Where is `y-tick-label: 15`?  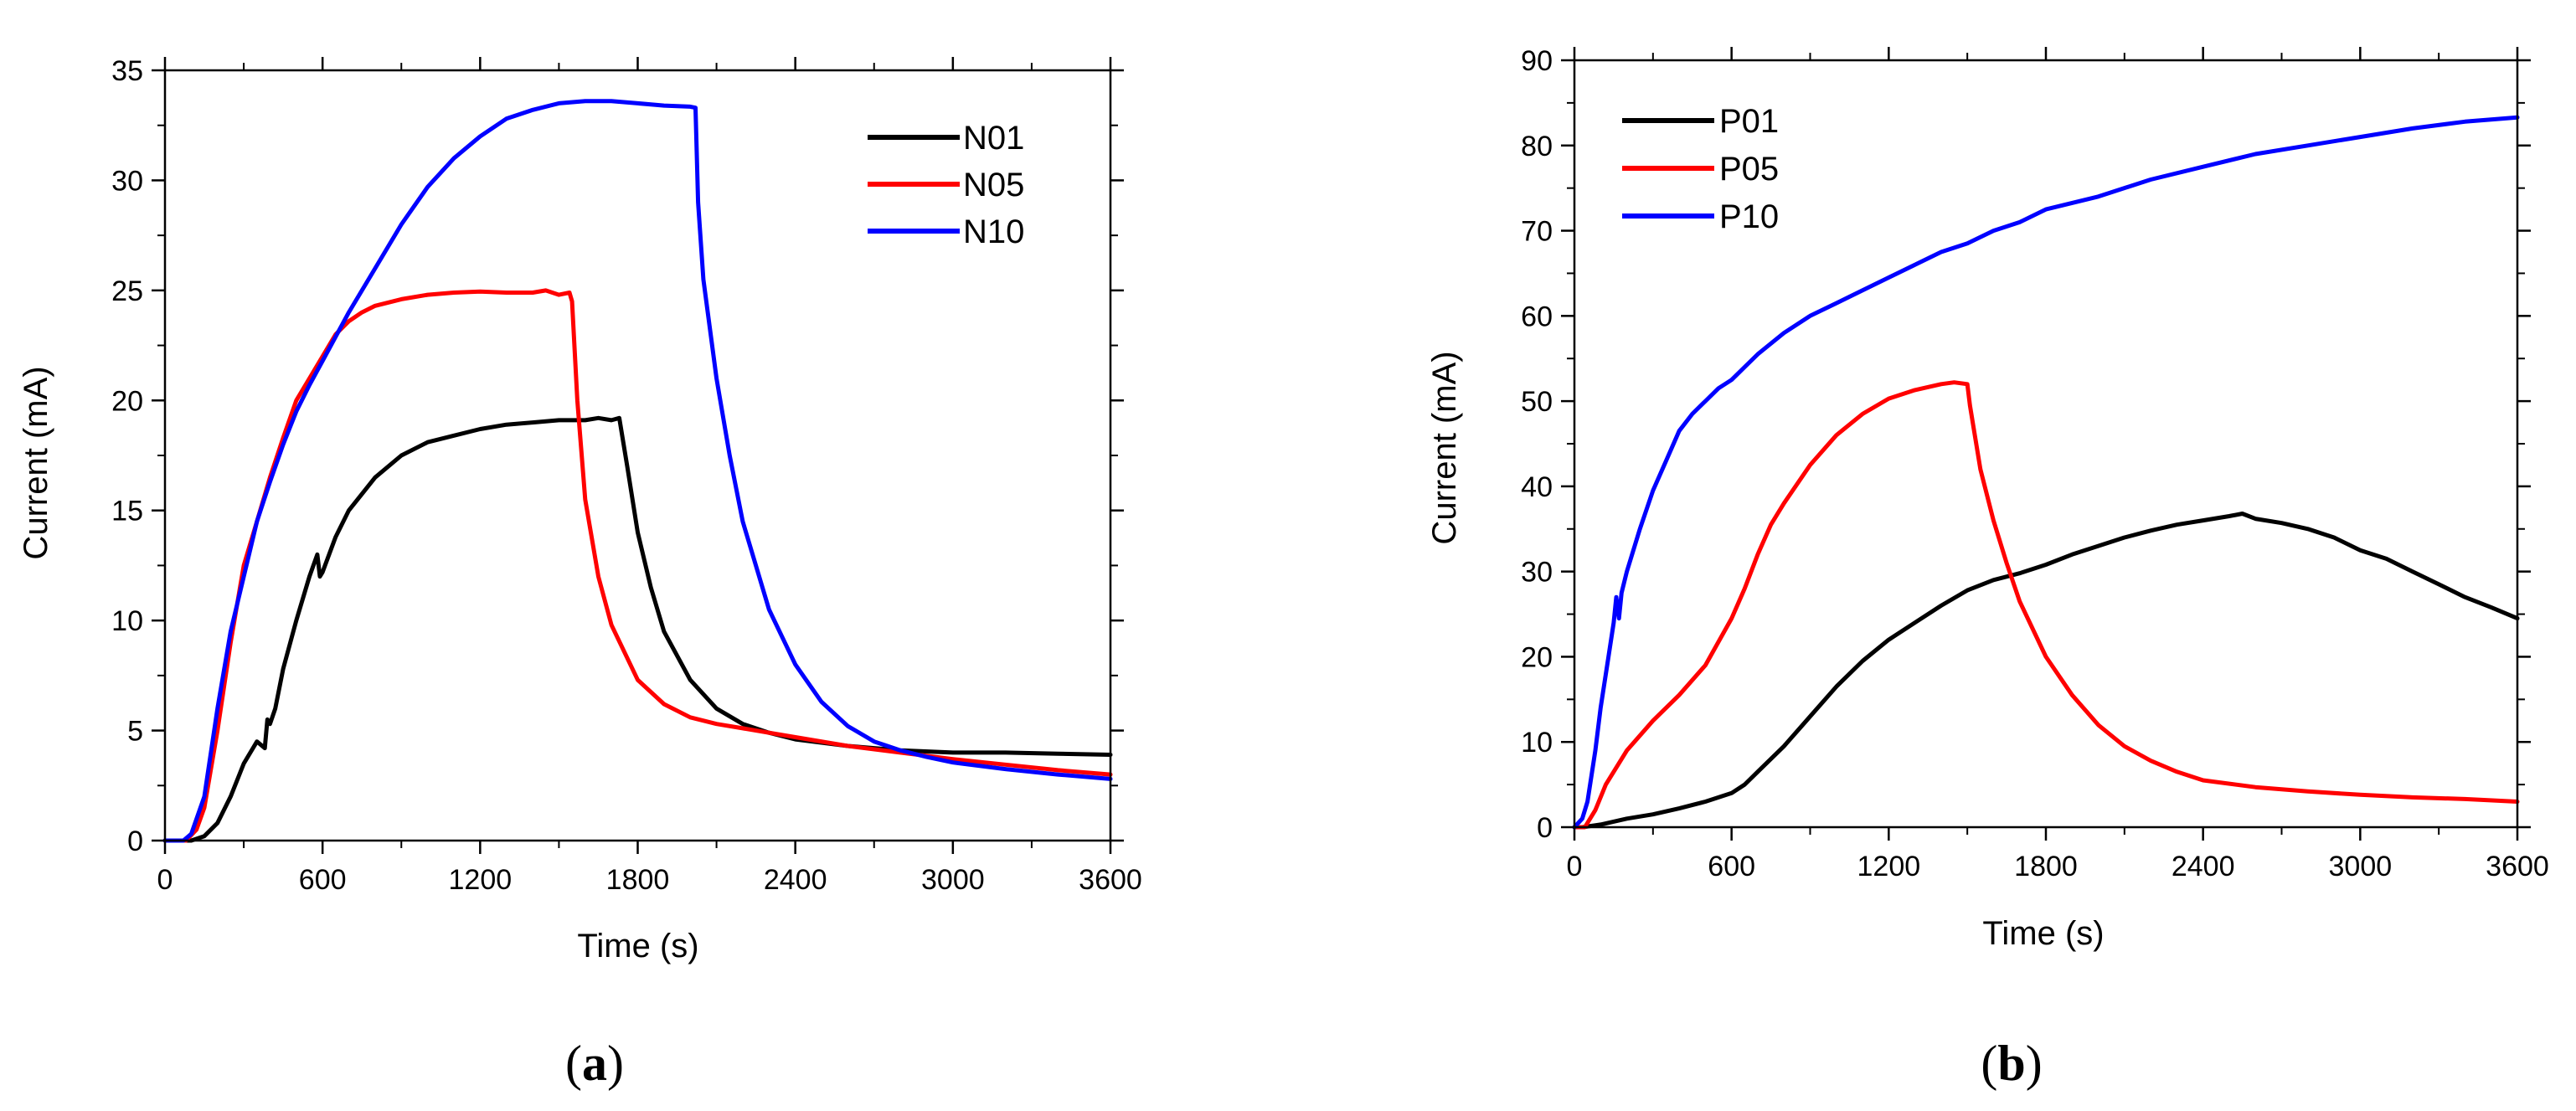
y-tick-label: 15 is located at coordinates (127, 512).